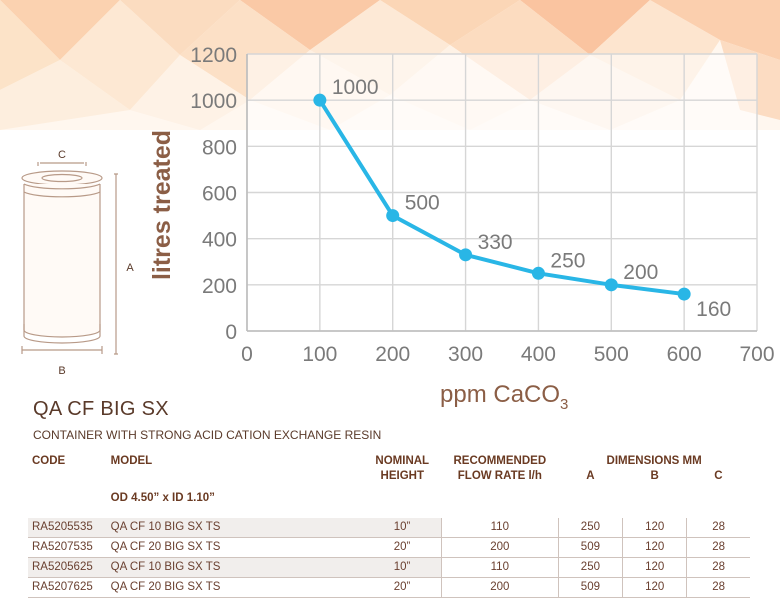 This screenshot has height=610, width=780. What do you see at coordinates (62, 261) in the screenshot?
I see `cartridge-body` at bounding box center [62, 261].